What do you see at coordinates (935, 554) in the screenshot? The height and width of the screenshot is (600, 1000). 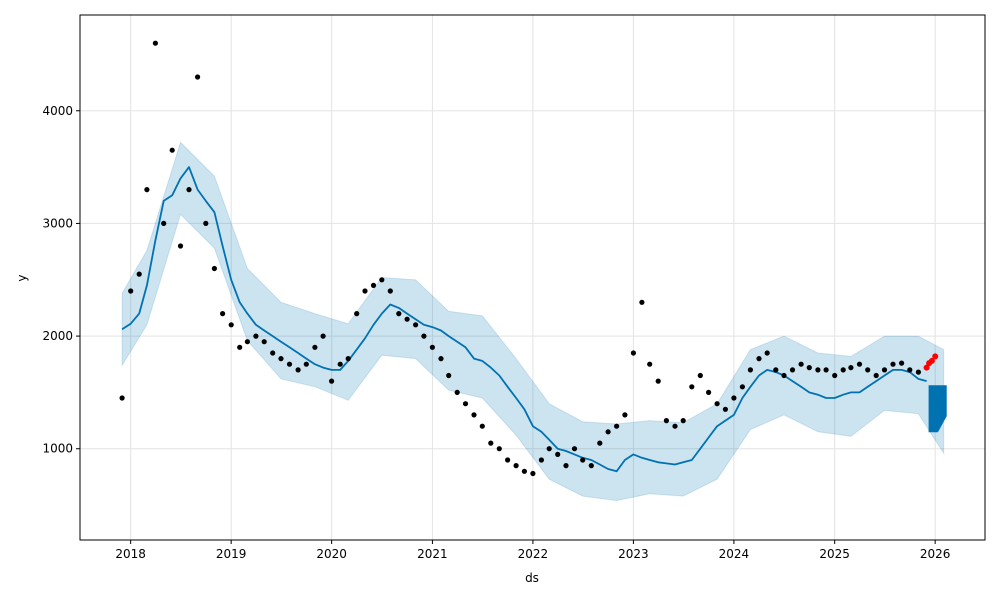 I see `x-tick-label: 2026` at bounding box center [935, 554].